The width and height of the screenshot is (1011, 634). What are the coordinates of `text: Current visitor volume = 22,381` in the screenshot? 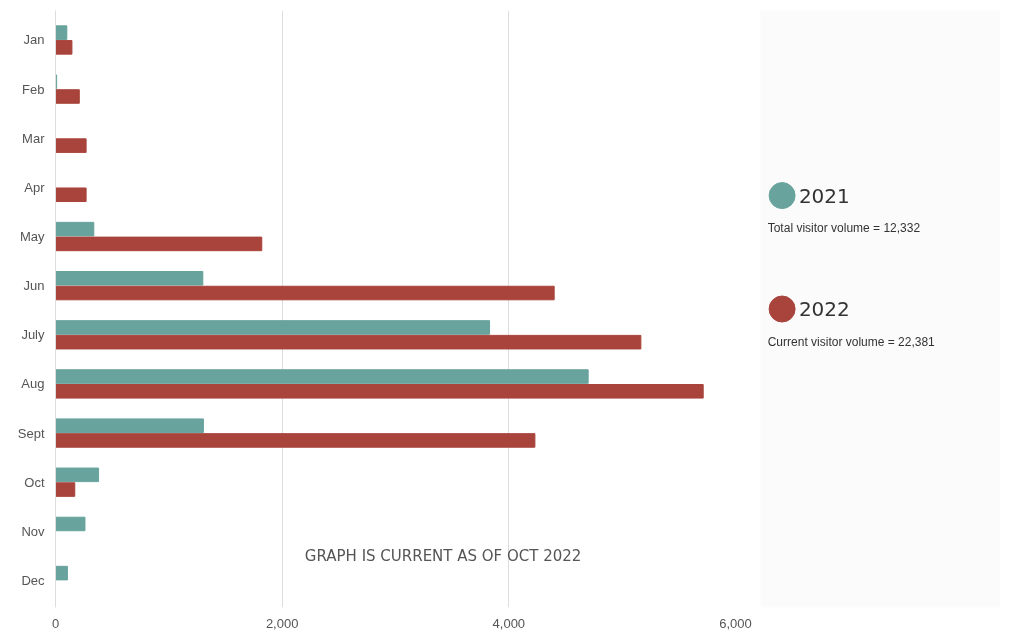 It's located at (851, 341).